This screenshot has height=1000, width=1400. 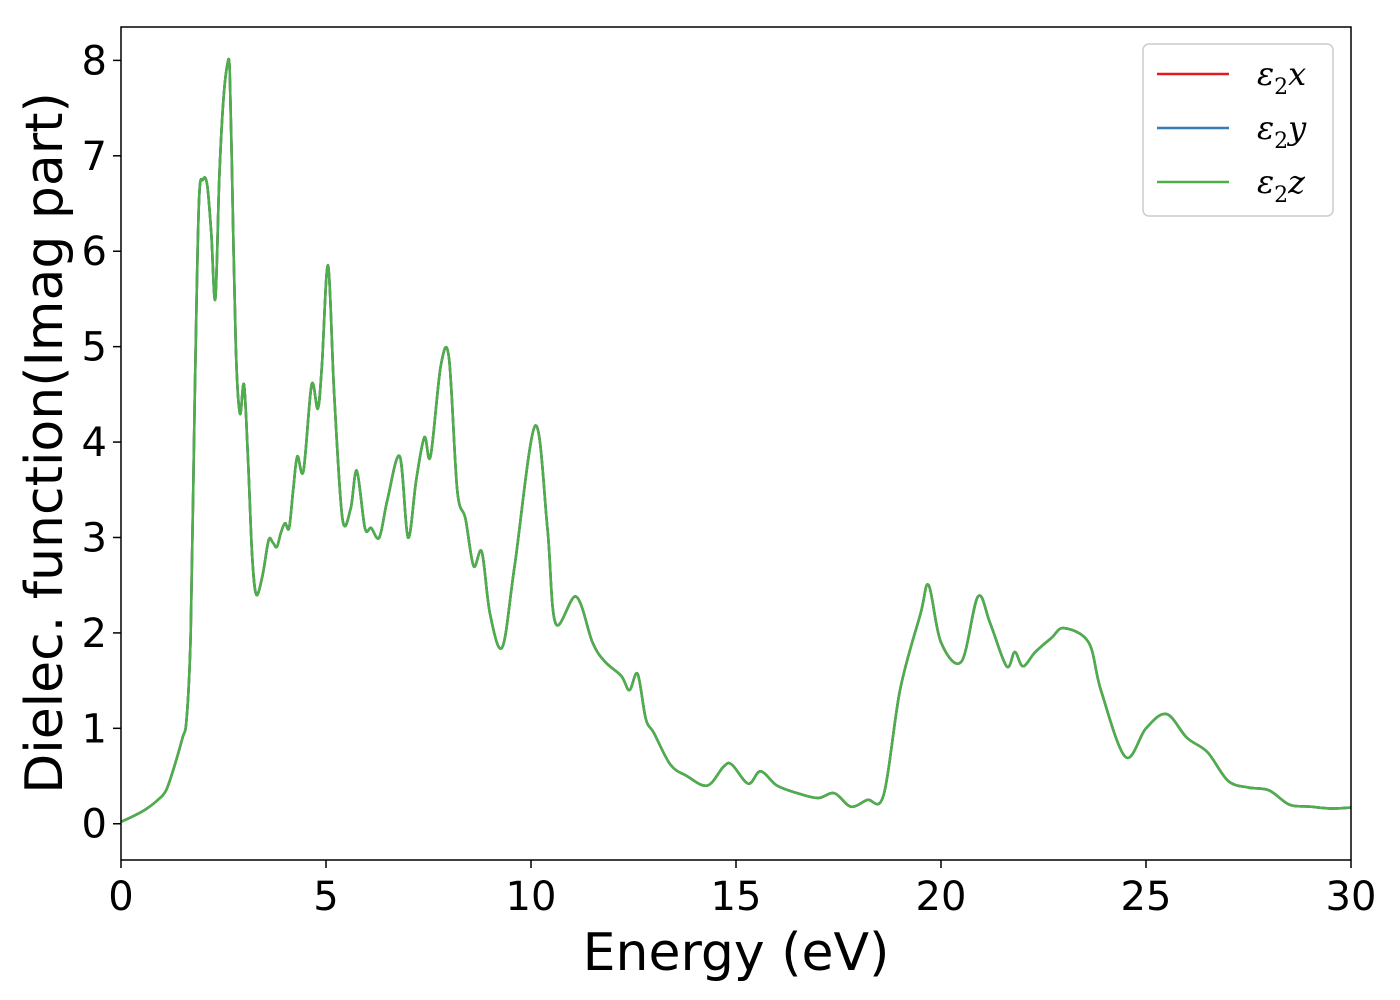 I want to click on x-axis-label: Energy (eV), so click(x=736, y=953).